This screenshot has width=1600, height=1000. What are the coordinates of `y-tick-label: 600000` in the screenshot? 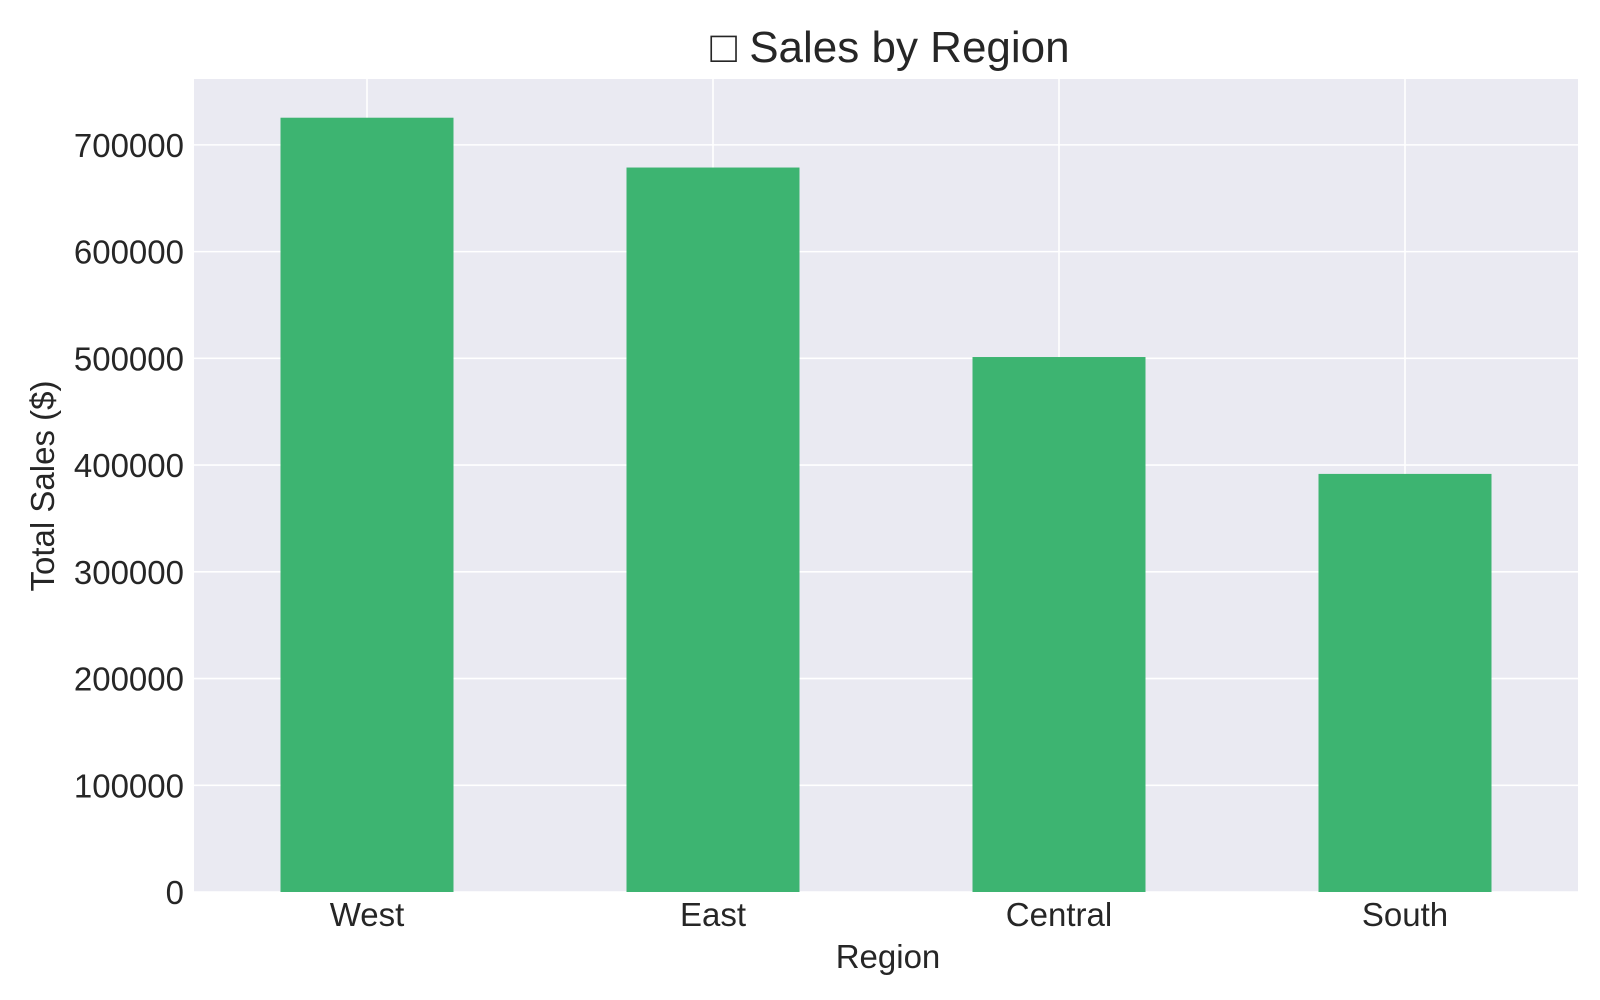 It's located at (129, 252).